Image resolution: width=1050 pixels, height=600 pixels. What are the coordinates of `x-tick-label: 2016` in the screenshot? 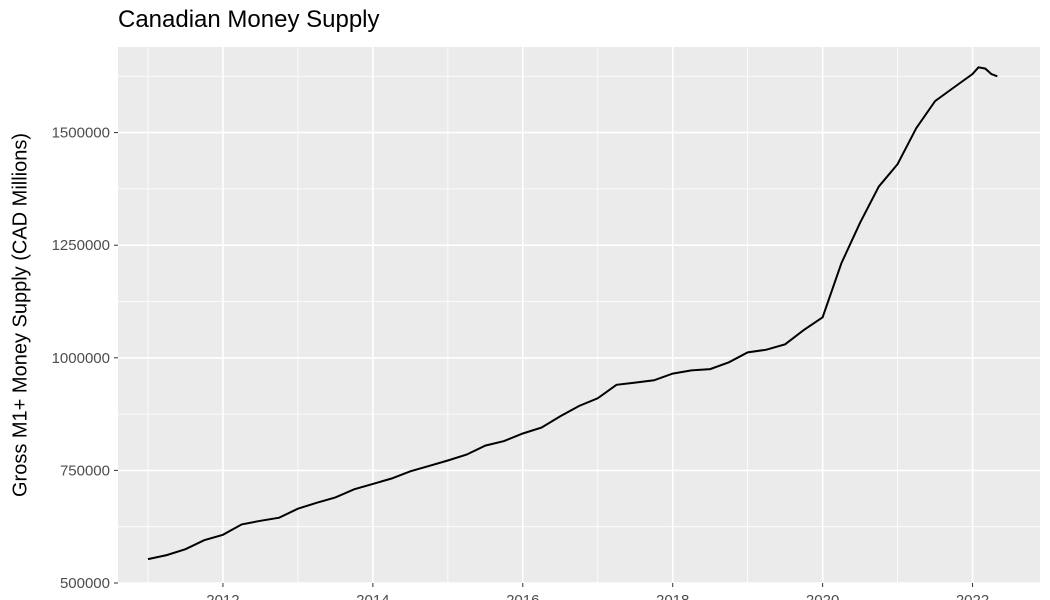 It's located at (522, 596).